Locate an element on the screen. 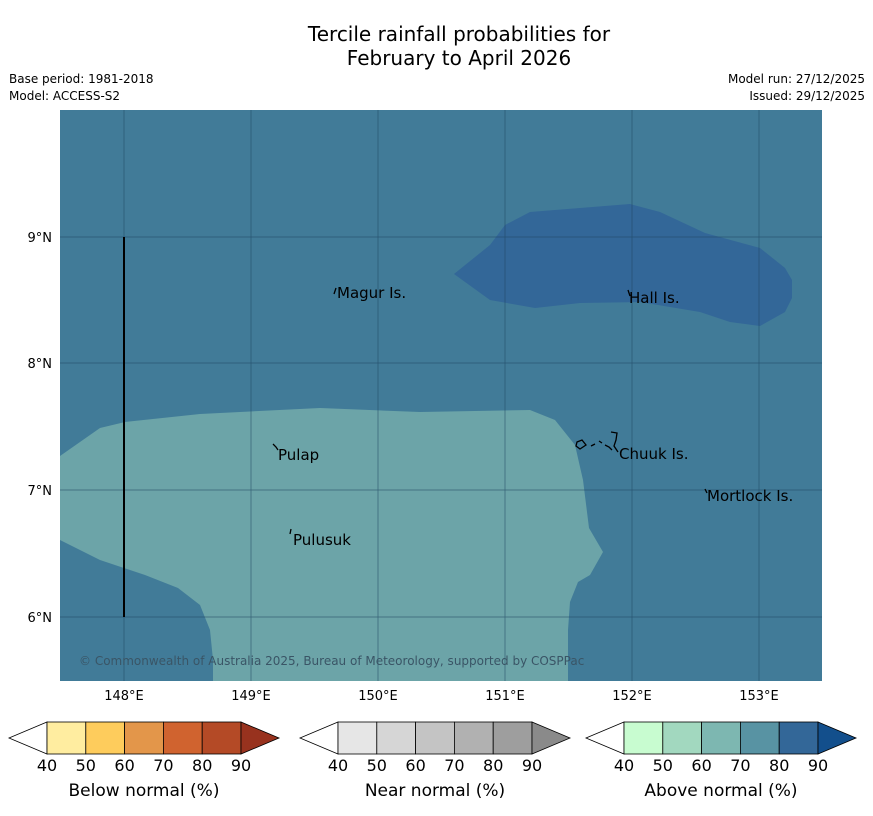 This screenshot has width=873, height=816. place-hall: Hall Is. is located at coordinates (654, 298).